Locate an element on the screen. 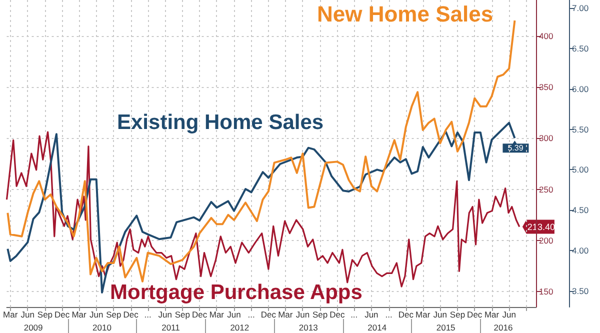 The height and width of the screenshot is (333, 600). series-label: Existing Home Sales is located at coordinates (220, 122).